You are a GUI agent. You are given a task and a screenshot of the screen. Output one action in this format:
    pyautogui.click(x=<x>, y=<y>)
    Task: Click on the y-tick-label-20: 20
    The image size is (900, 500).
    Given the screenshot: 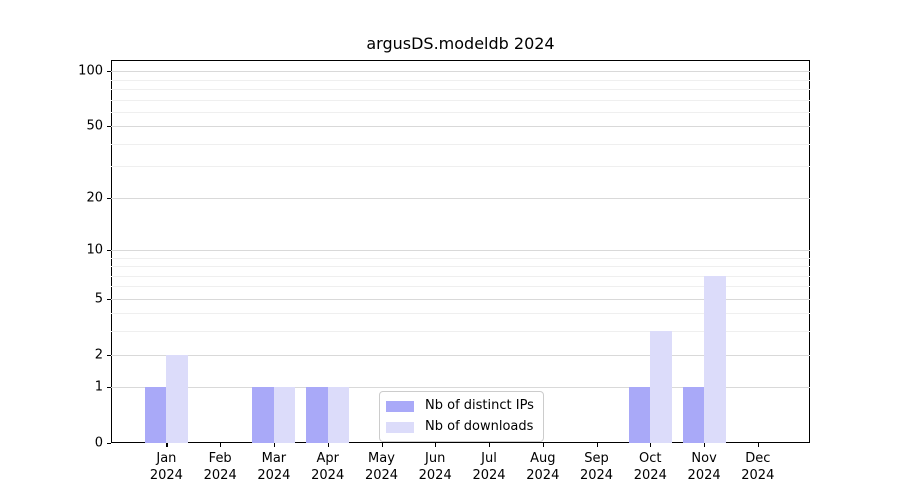 What is the action you would take?
    pyautogui.click(x=94, y=198)
    